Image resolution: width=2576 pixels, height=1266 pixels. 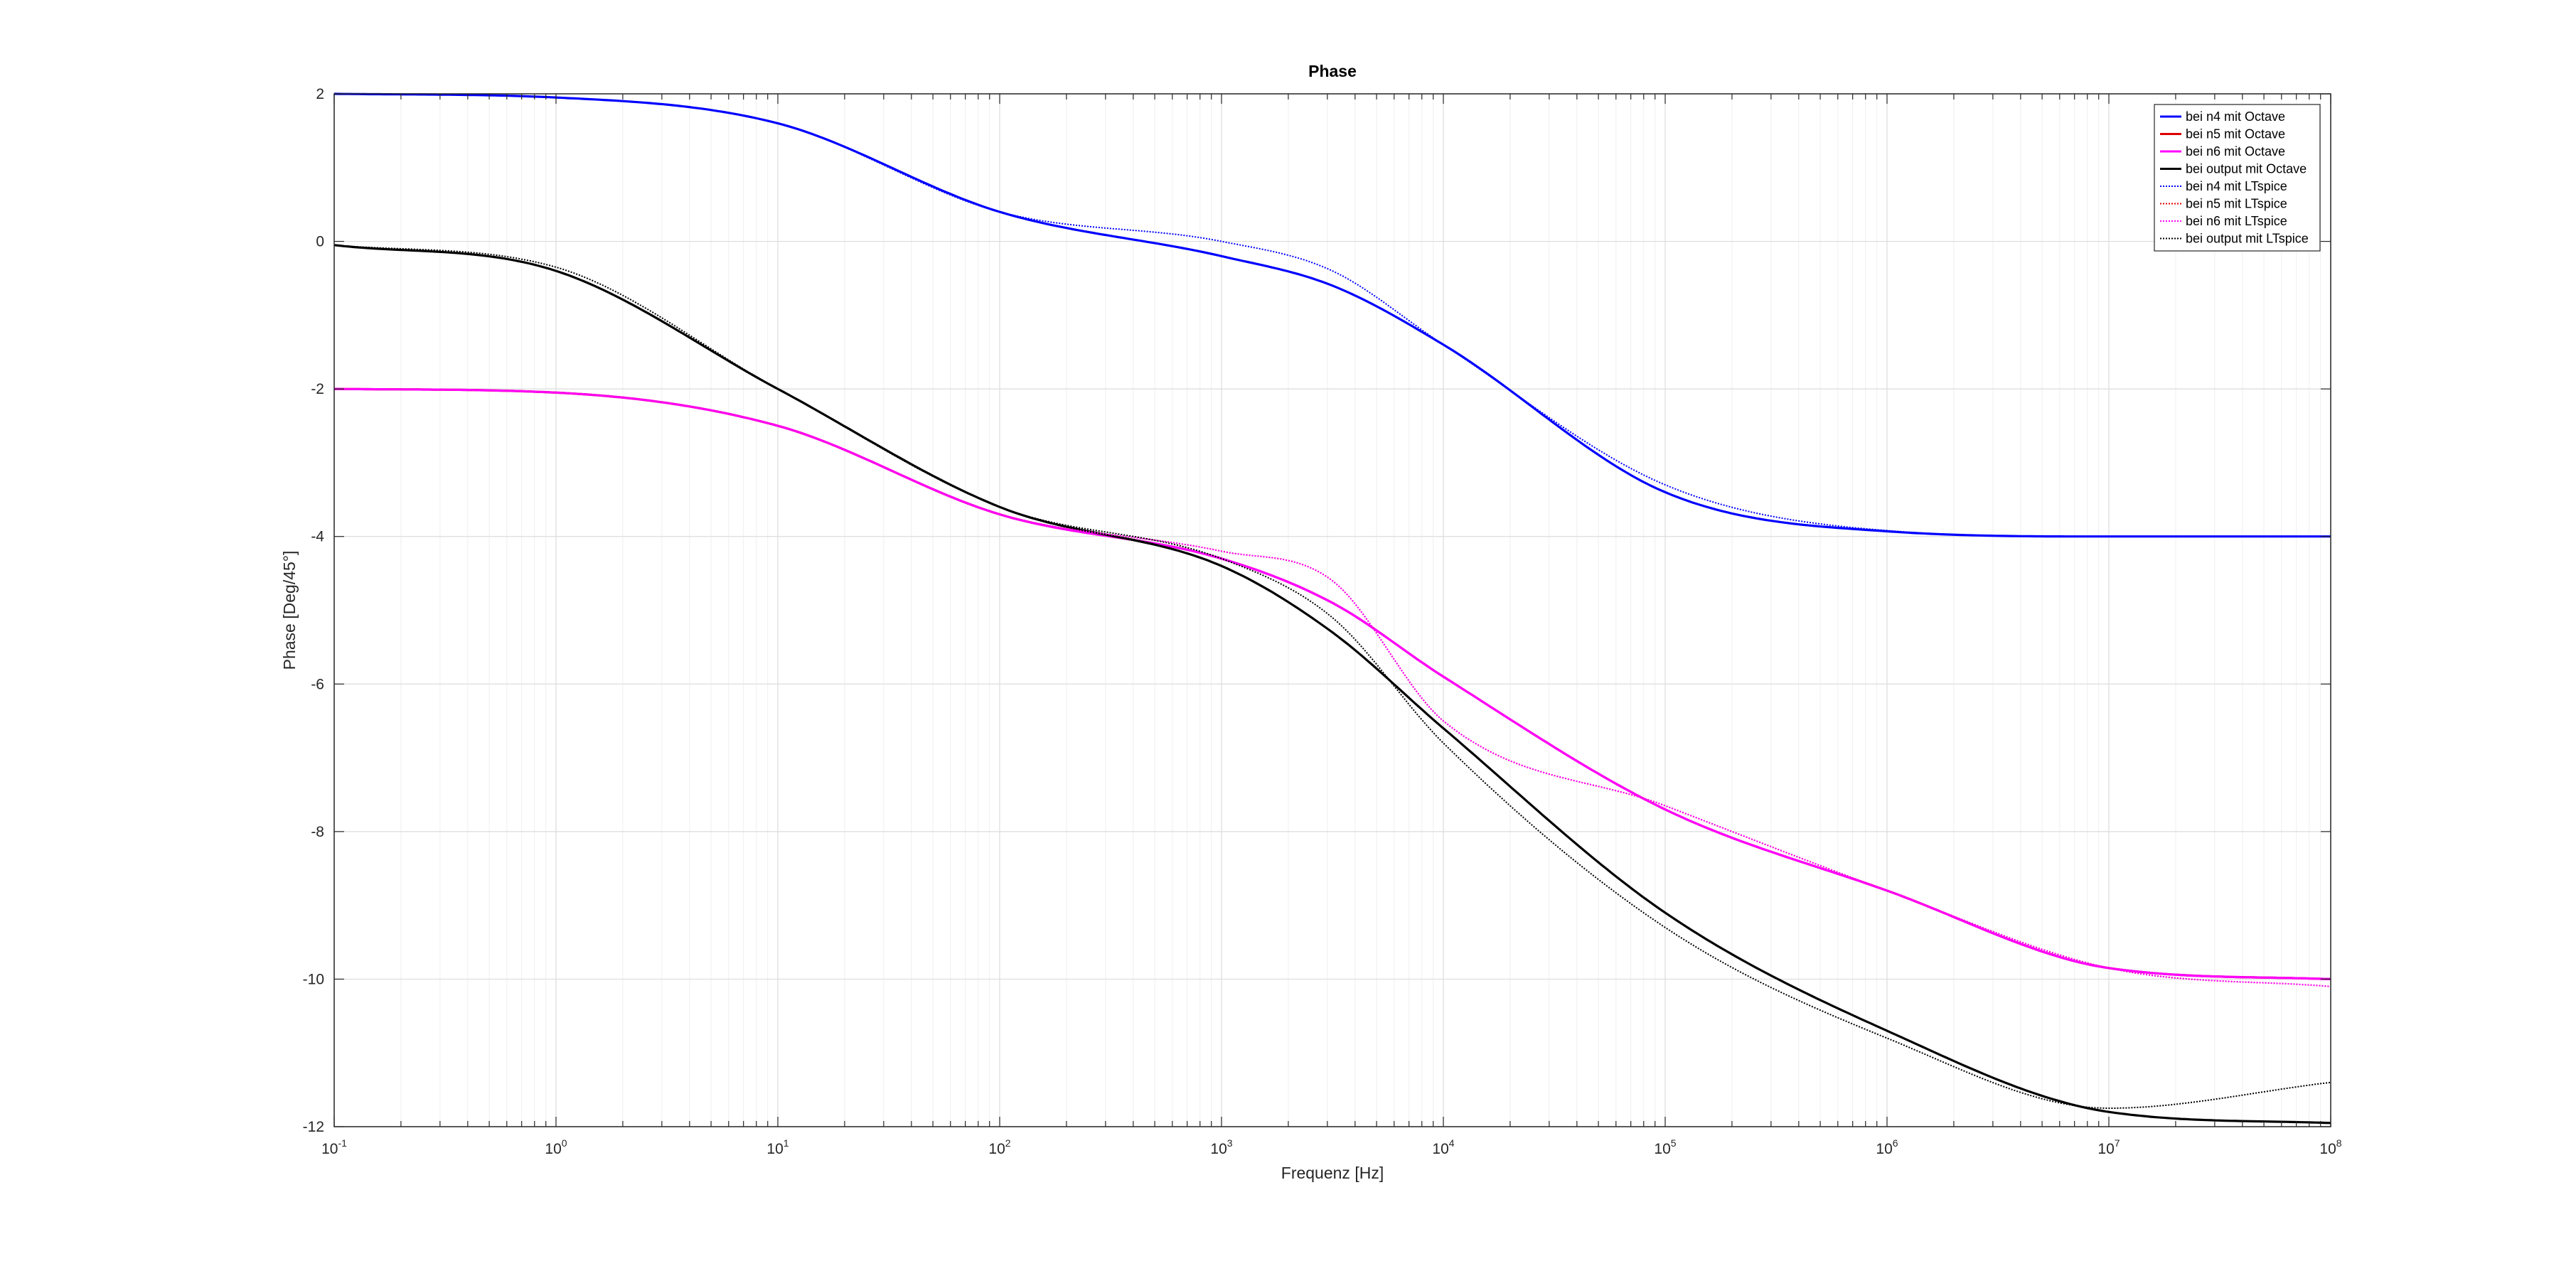 I want to click on legend-label: bei n5 mit Octave, so click(x=2235, y=134).